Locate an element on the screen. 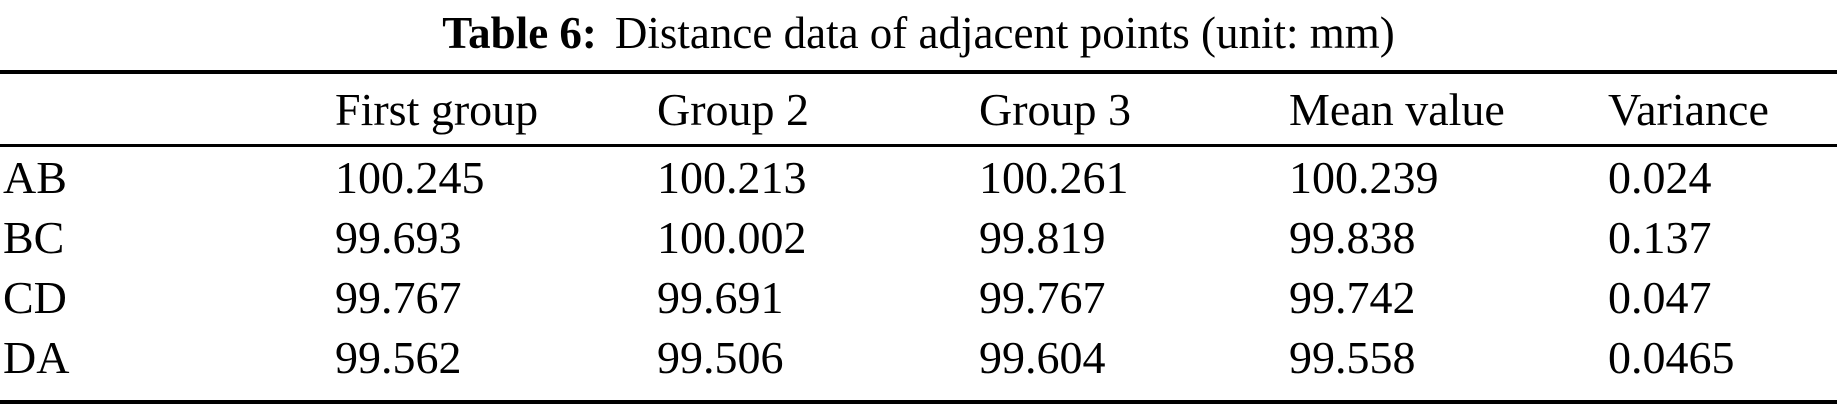  table-cell: 0.0465 is located at coordinates (1721, 365).